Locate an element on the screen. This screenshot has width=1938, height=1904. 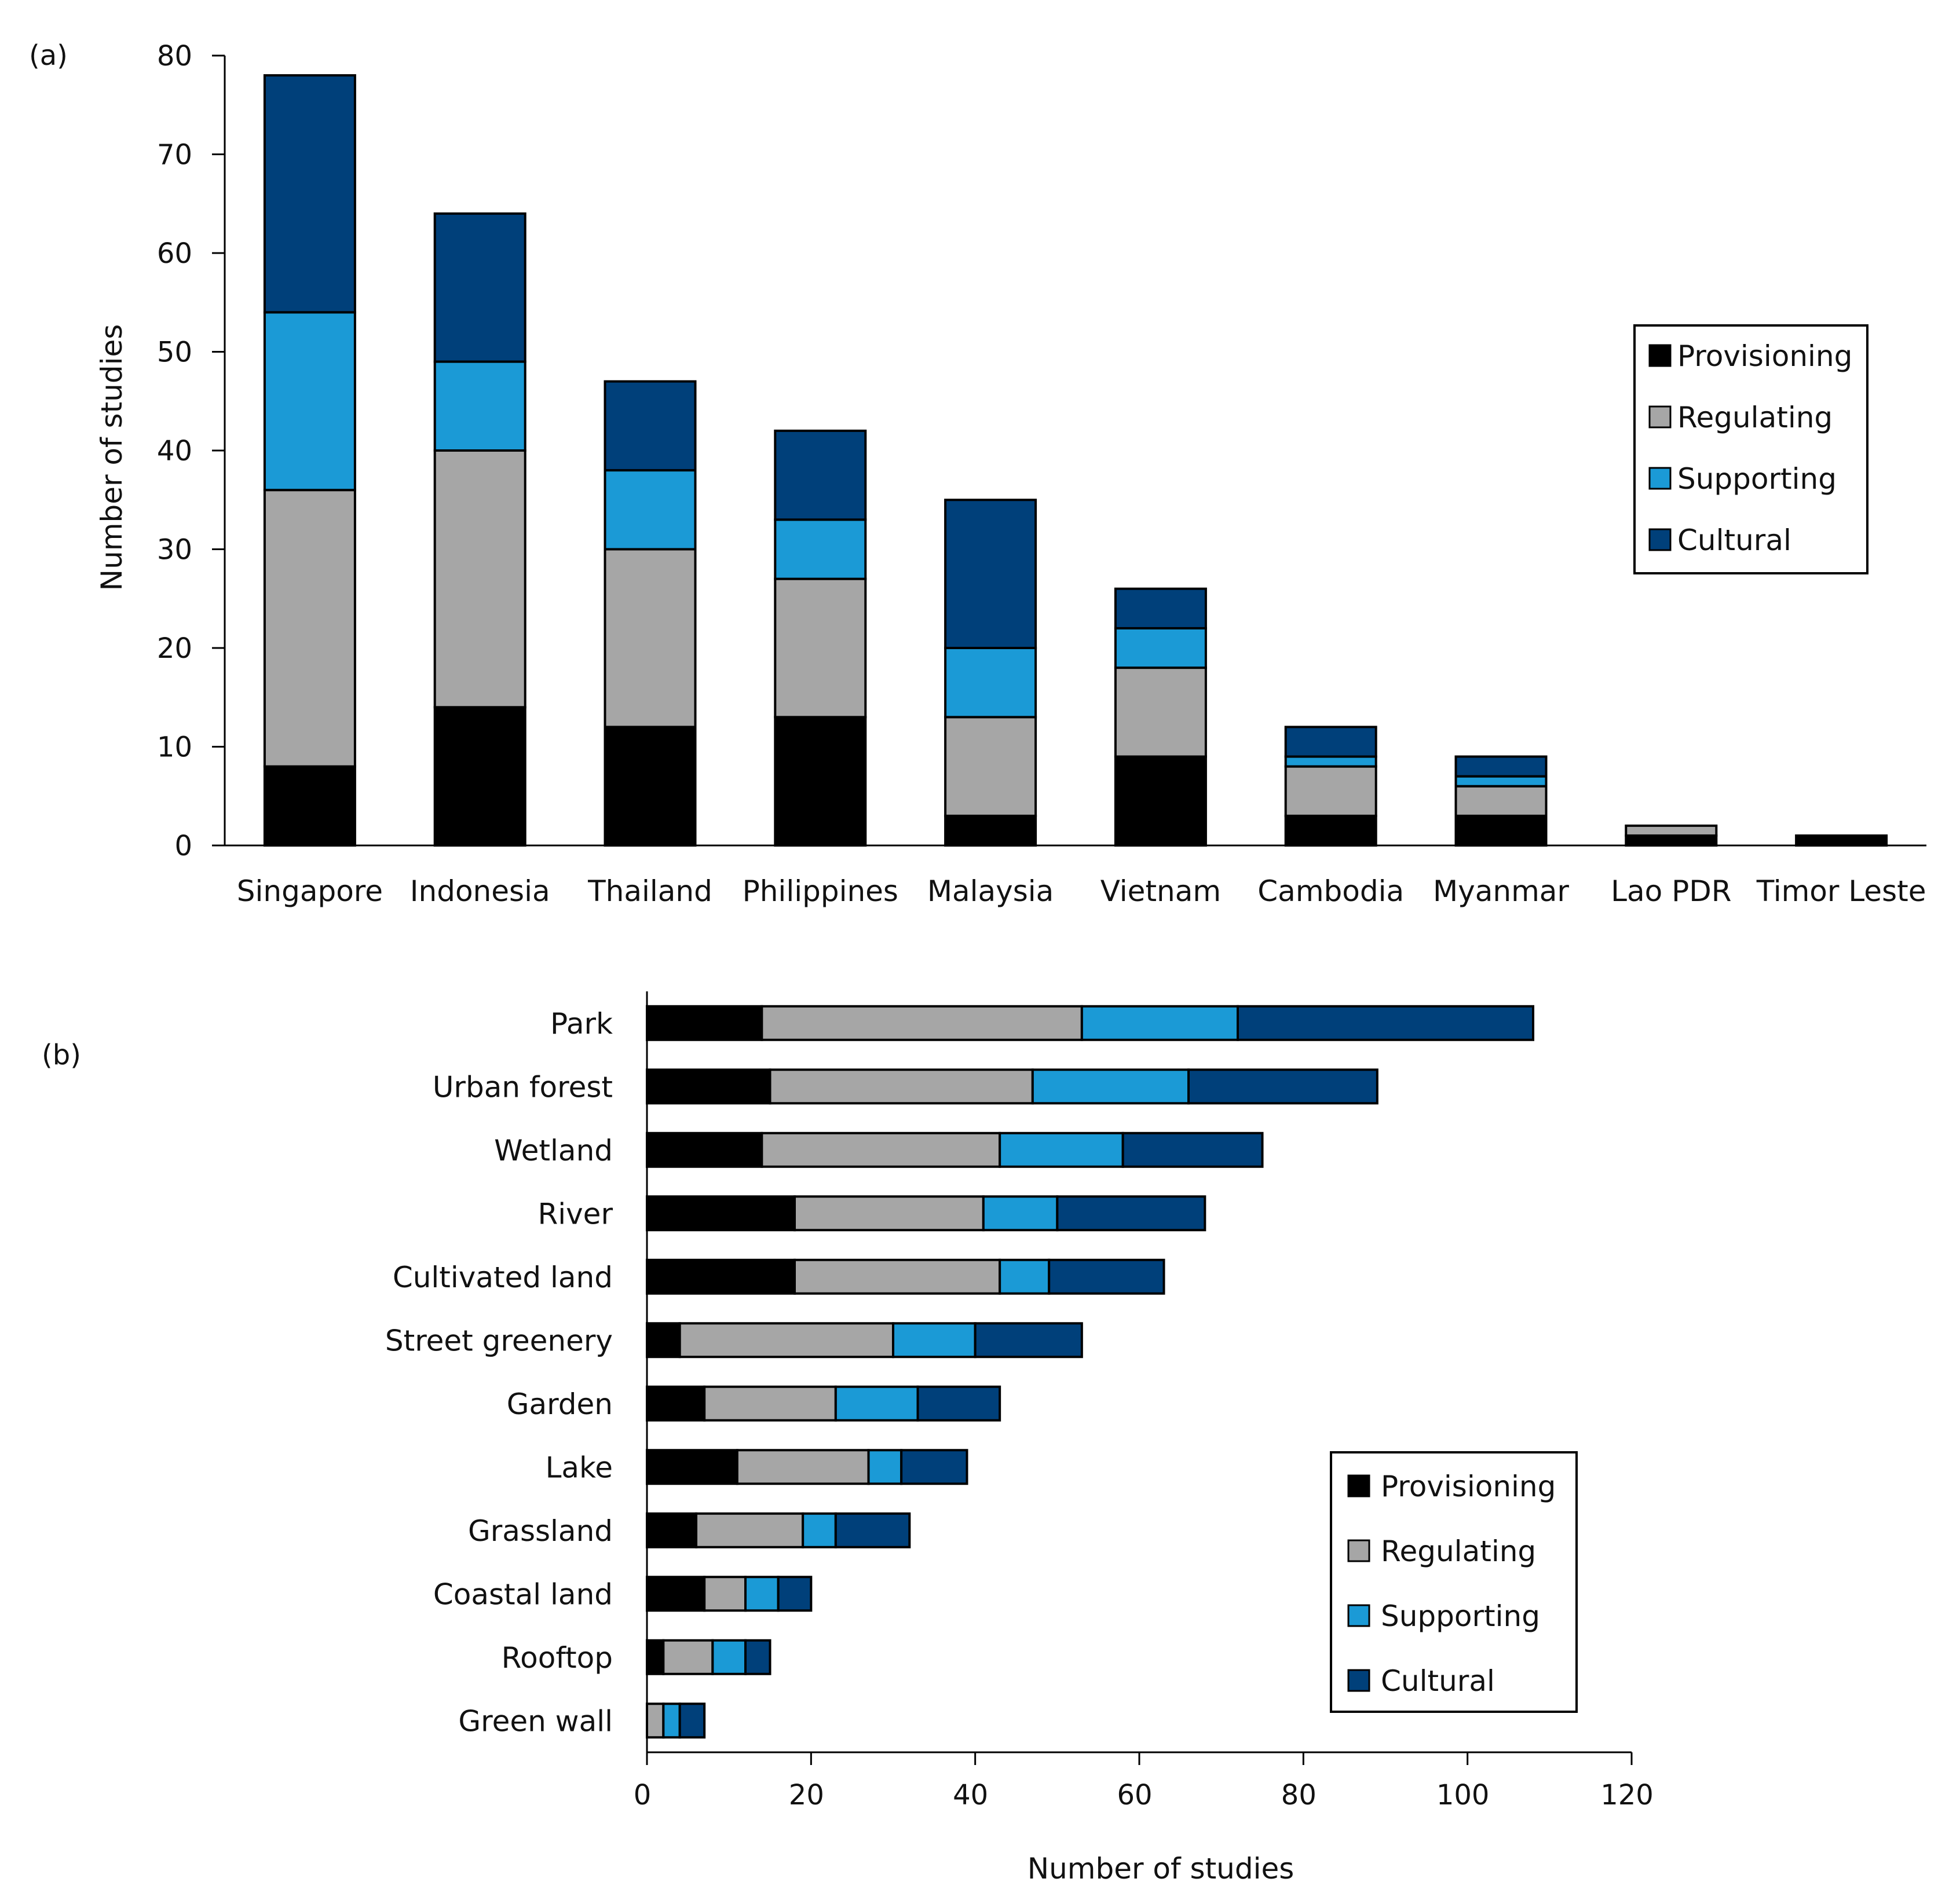
bar-street-greenery-supporting is located at coordinates (934, 1340).